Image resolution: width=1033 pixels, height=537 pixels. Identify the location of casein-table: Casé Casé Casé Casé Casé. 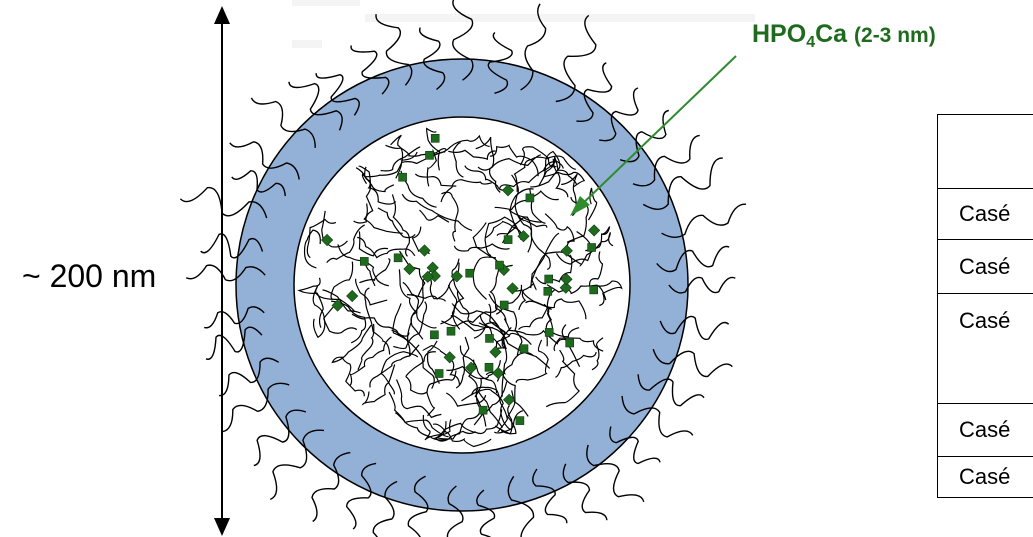
(985, 306).